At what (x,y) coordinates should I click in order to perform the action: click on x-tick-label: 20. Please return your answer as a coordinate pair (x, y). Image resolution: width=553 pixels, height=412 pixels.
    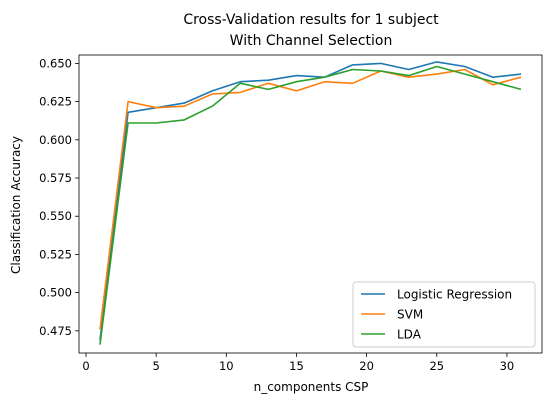
    Looking at the image, I should click on (366, 366).